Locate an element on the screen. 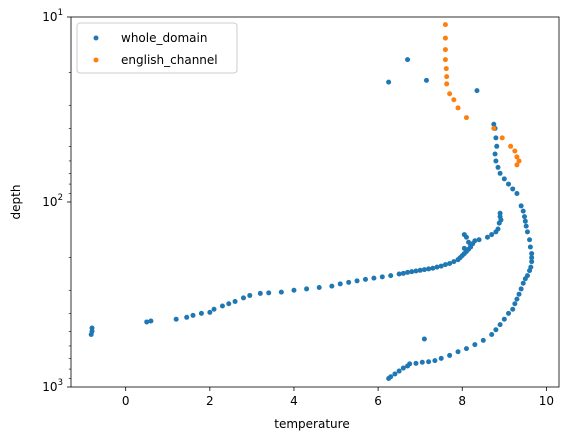  x-tick-label: 10 is located at coordinates (546, 401).